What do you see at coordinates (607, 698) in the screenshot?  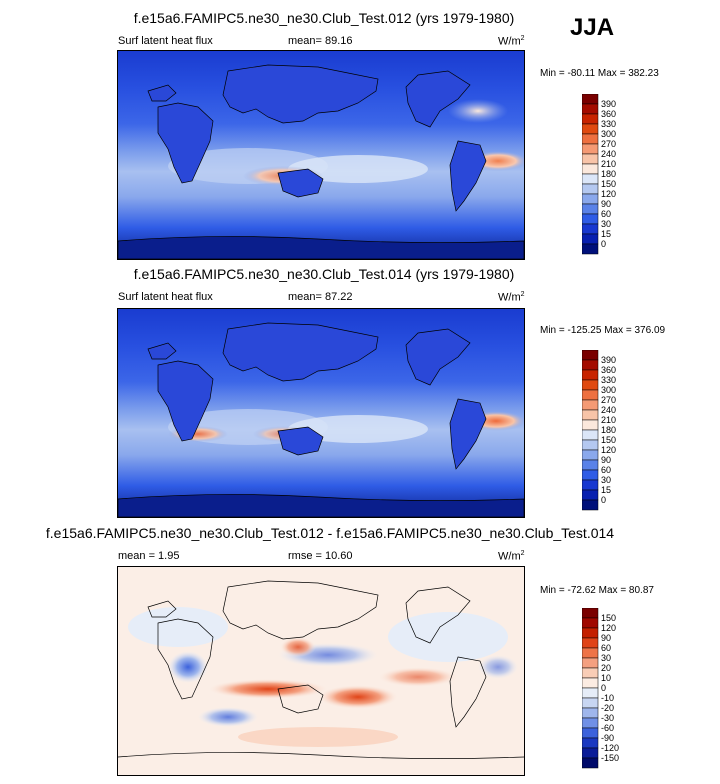 I see `panel-3-colorbar-label: -10` at bounding box center [607, 698].